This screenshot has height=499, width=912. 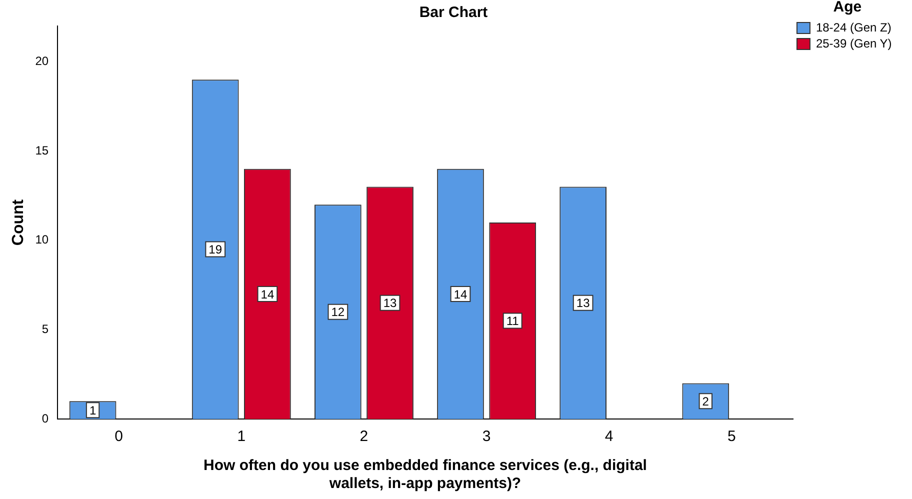 What do you see at coordinates (854, 43) in the screenshot?
I see `legend-label: 25-39 (Gen Y)` at bounding box center [854, 43].